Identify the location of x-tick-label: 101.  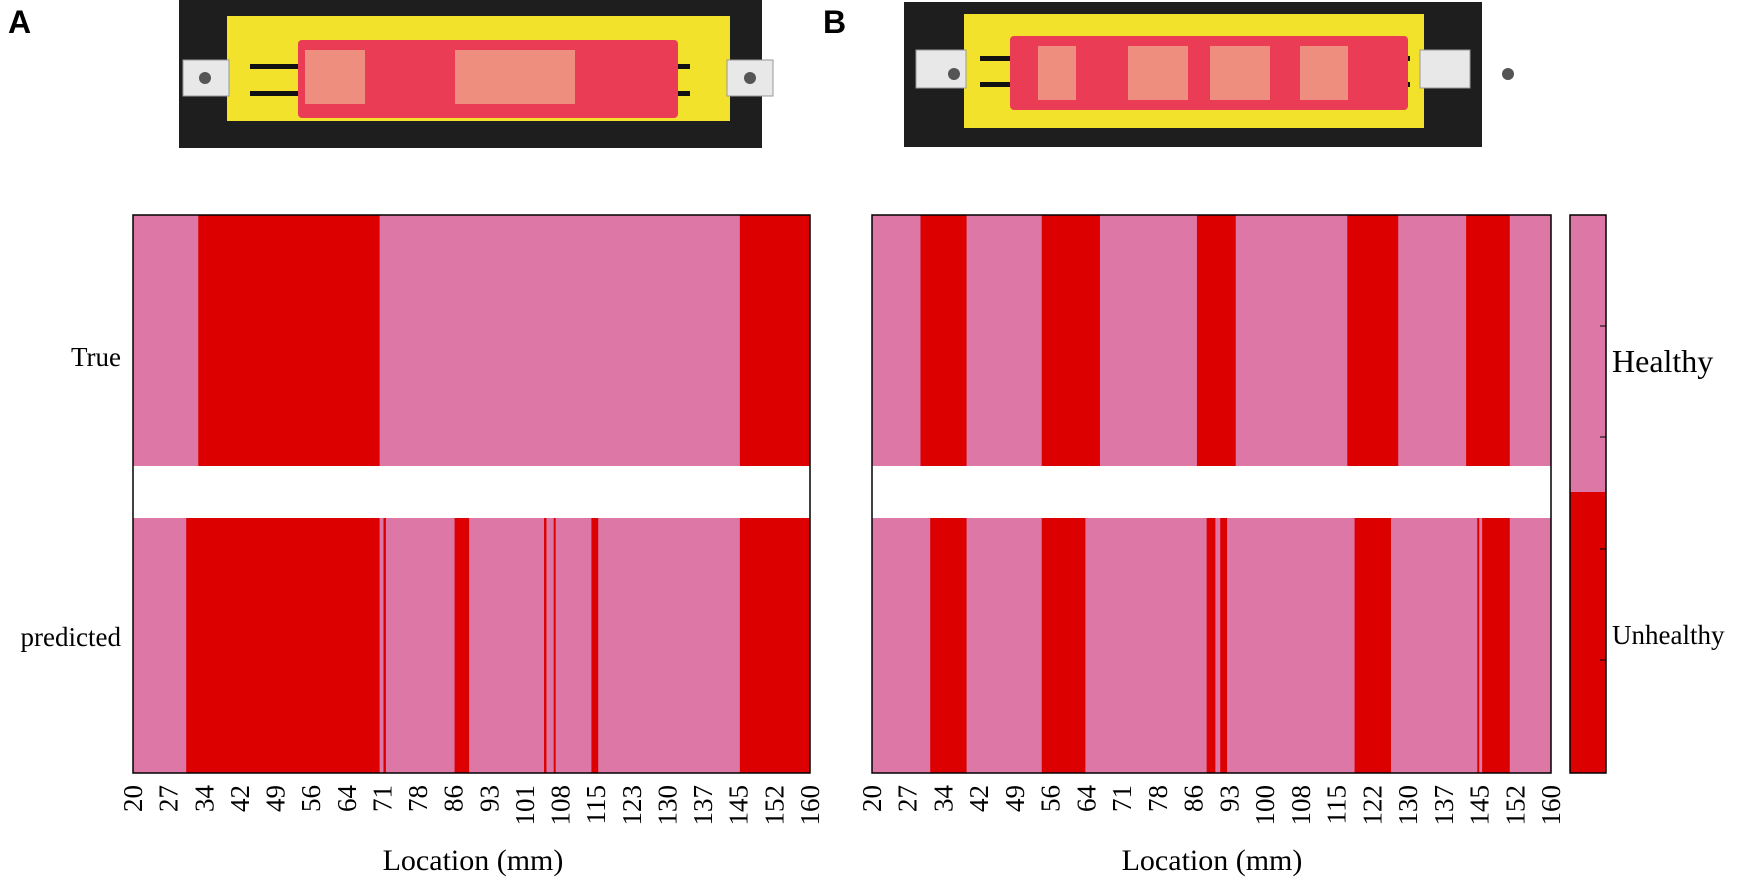
(525, 805).